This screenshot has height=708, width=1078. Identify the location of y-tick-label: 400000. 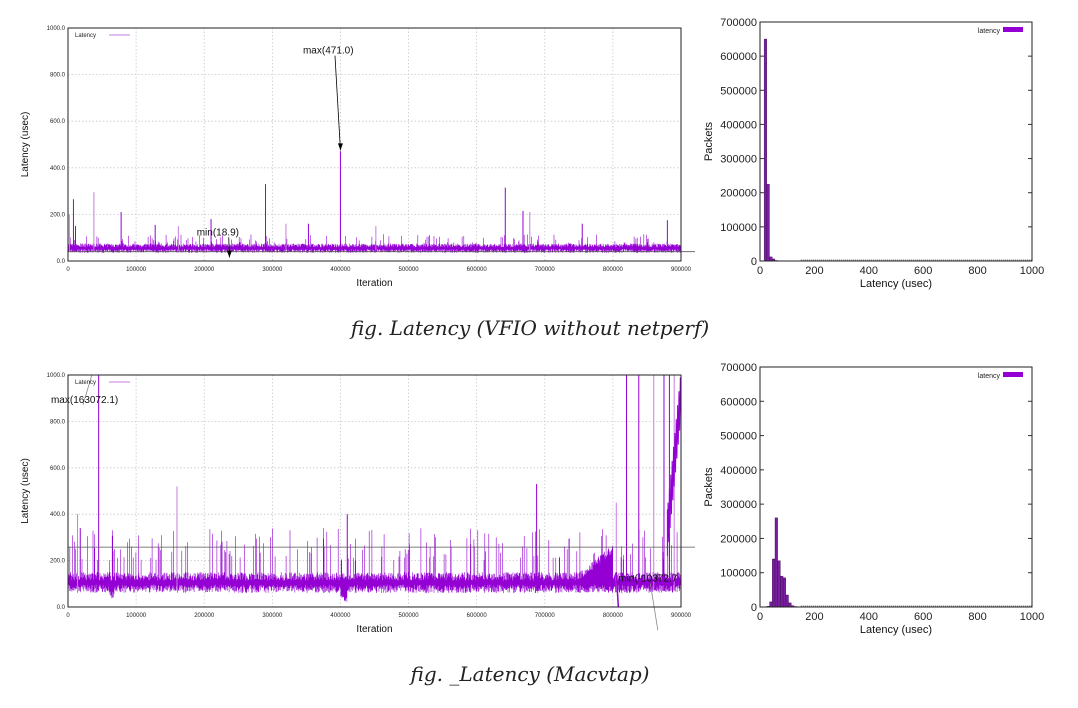
(738, 471).